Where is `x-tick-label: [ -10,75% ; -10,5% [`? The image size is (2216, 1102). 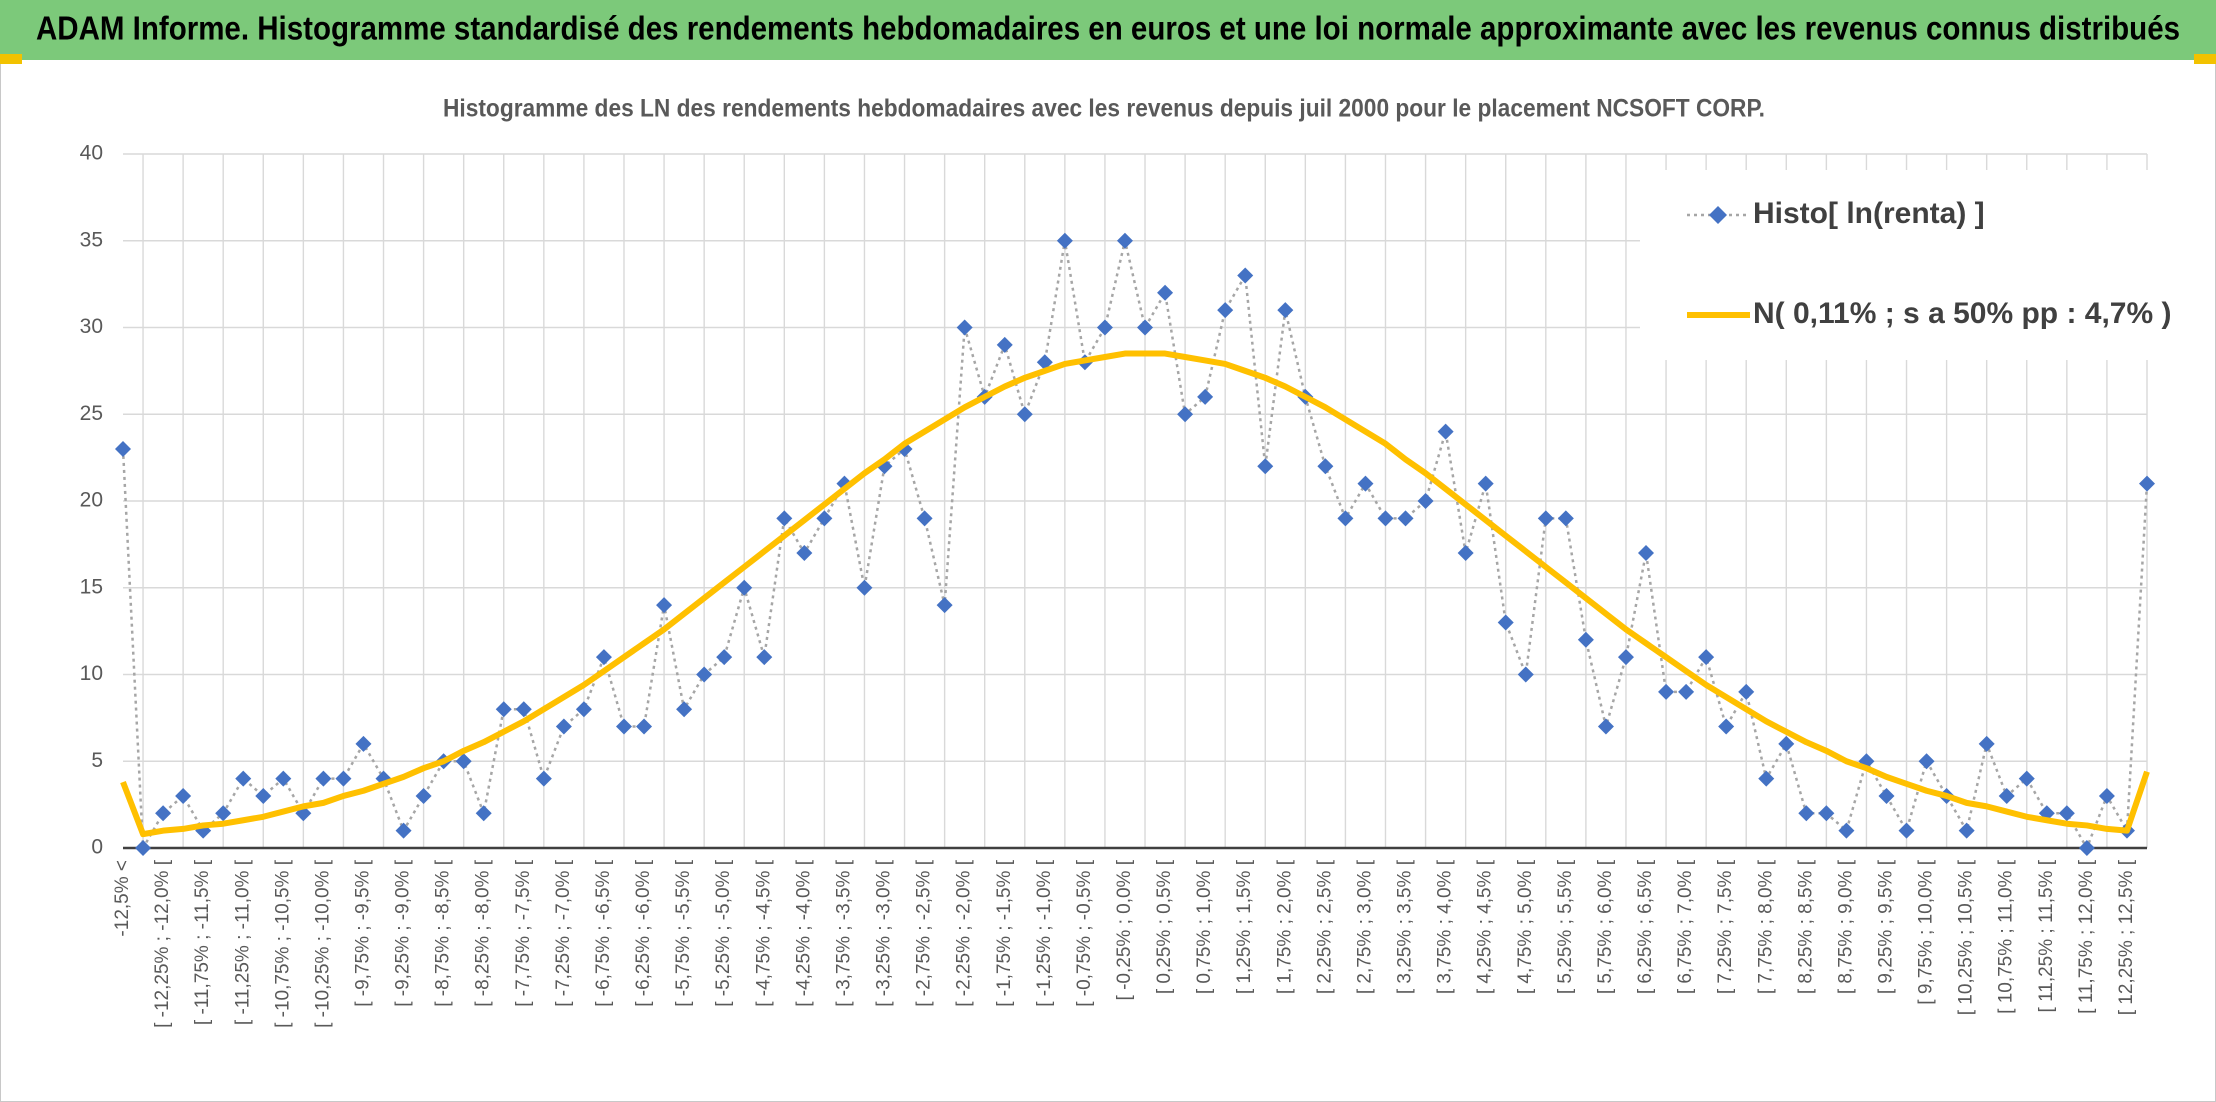 x-tick-label: [ -10,75% ; -10,5% [ is located at coordinates (282, 943).